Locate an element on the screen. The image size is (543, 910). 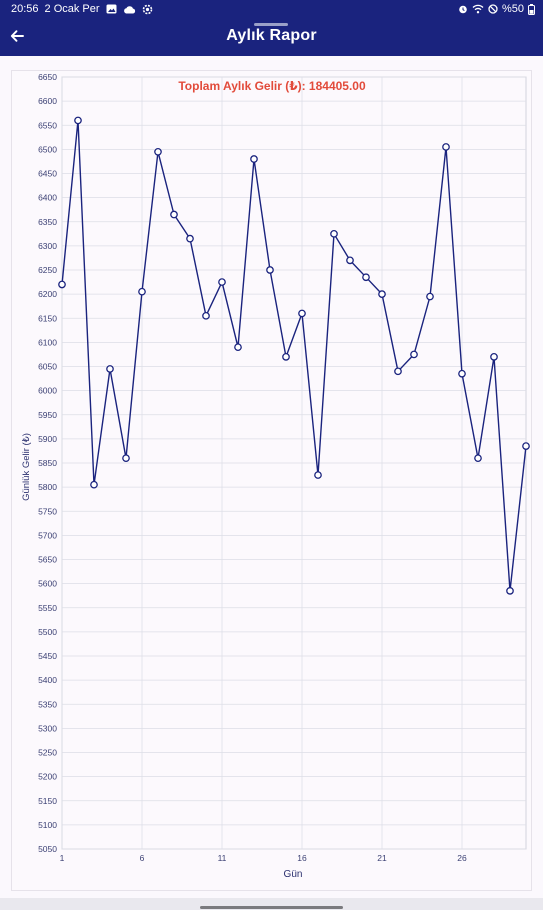
y-tick-label: 5500 is located at coordinates (47, 632).